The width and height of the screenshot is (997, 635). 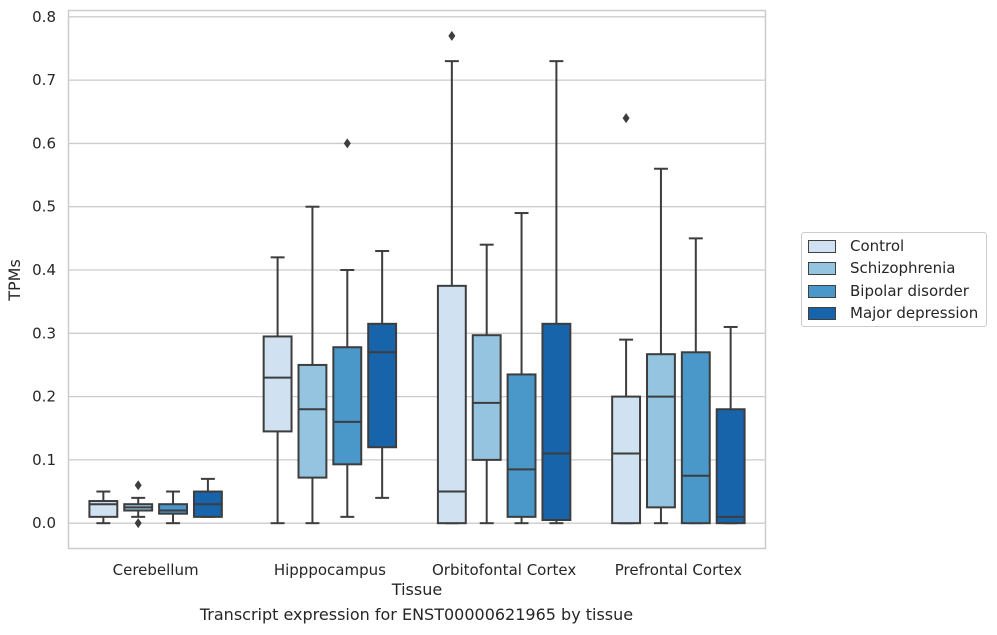 I want to click on box-cerebellum-bipolar-disorder, so click(x=173, y=507).